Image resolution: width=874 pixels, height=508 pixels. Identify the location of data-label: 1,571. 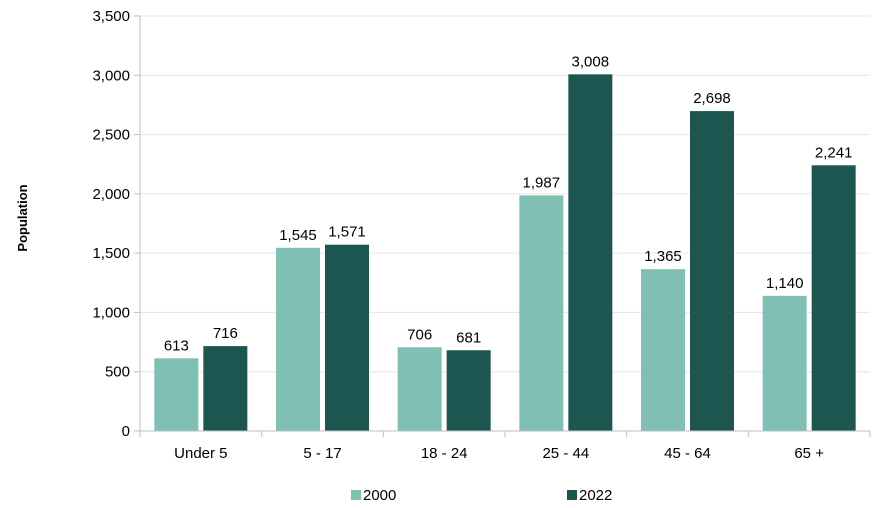
(347, 232).